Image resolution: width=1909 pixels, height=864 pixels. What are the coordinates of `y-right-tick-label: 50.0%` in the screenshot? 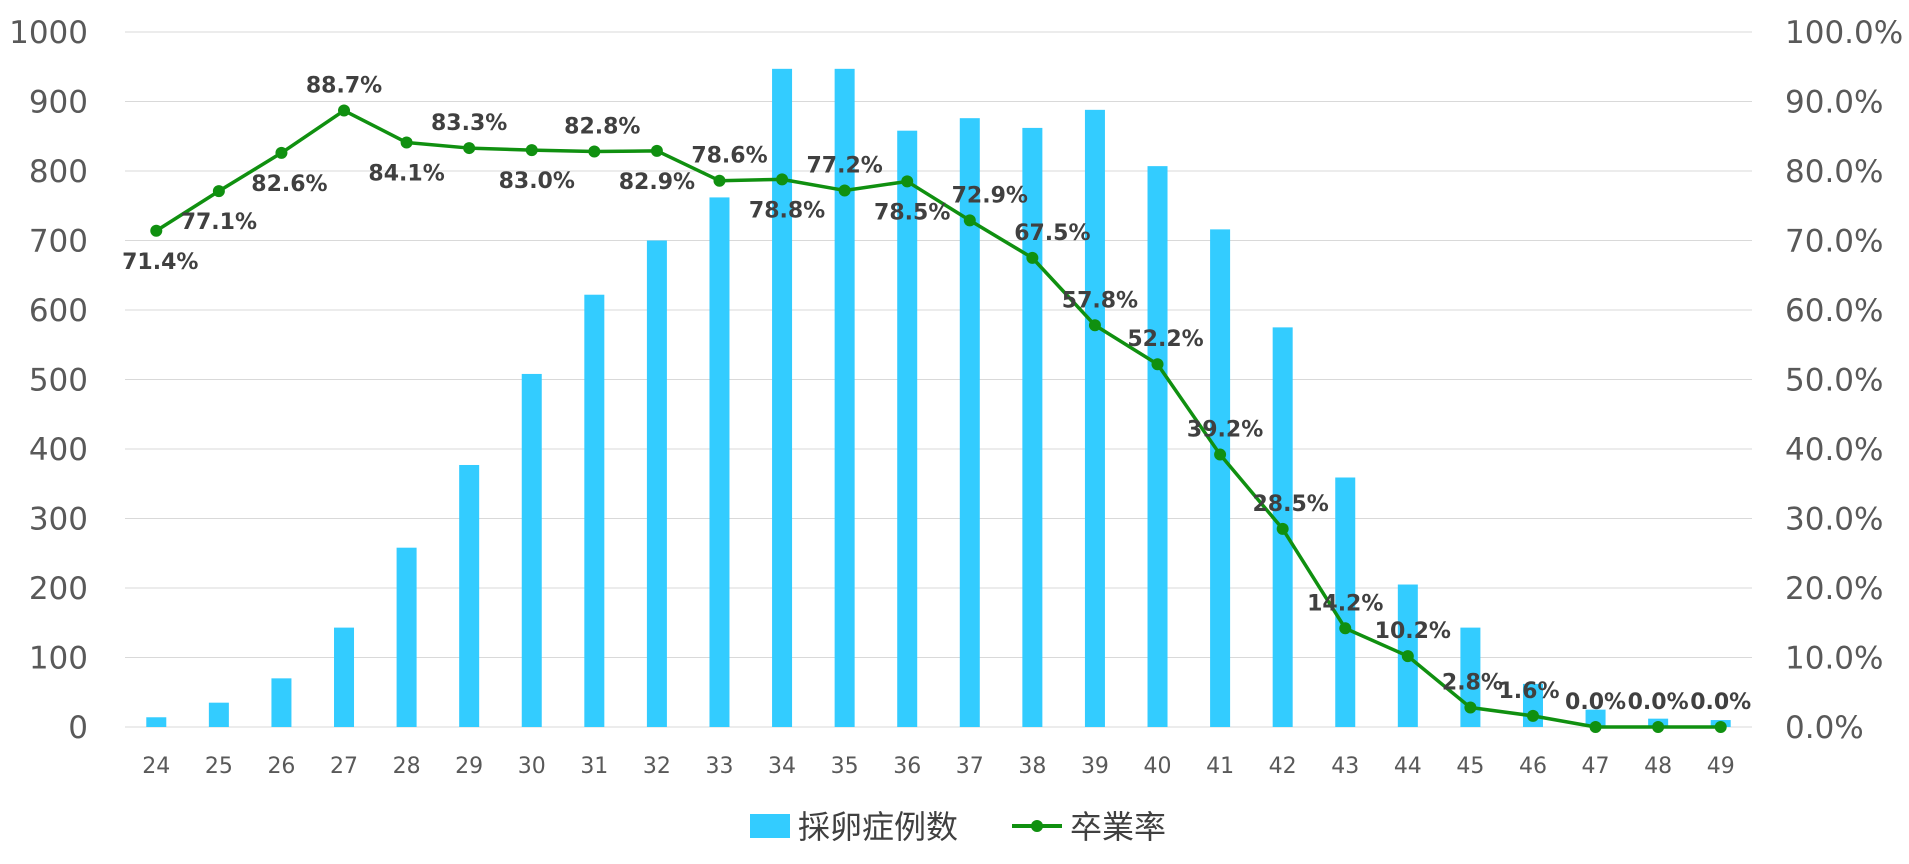 It's located at (1834, 381).